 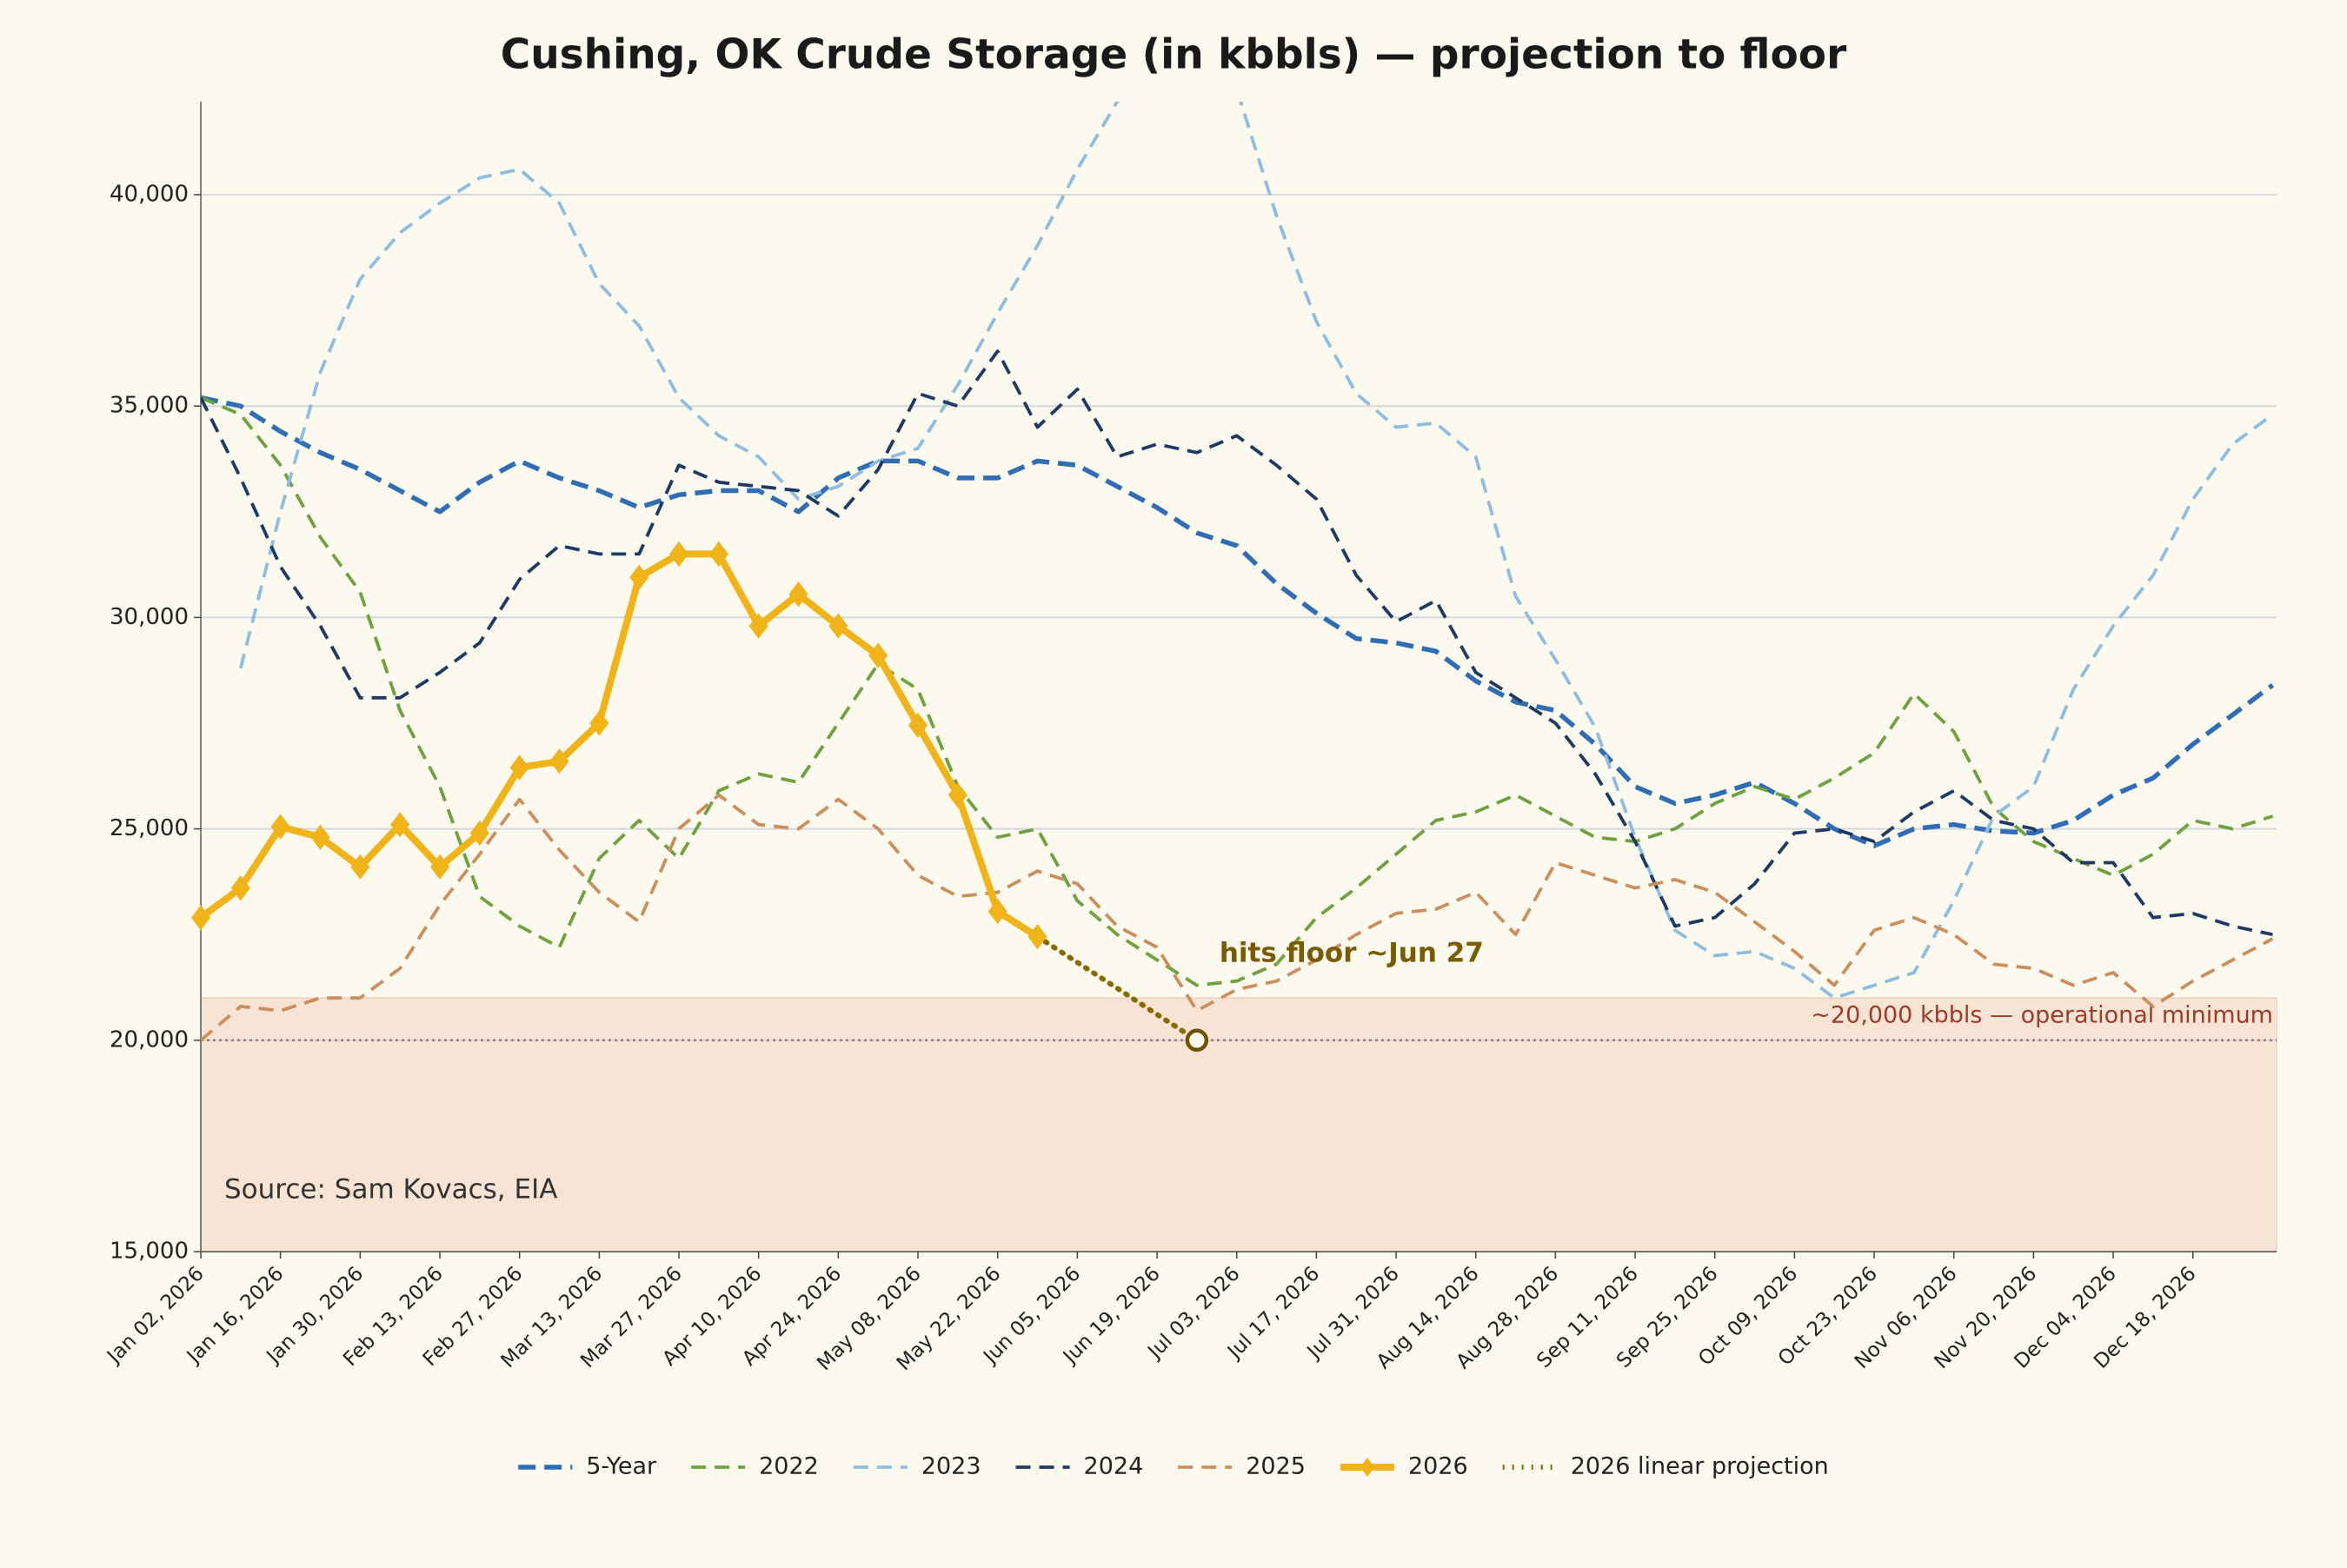 What do you see at coordinates (1238, 1124) in the screenshot?
I see `floor-band` at bounding box center [1238, 1124].